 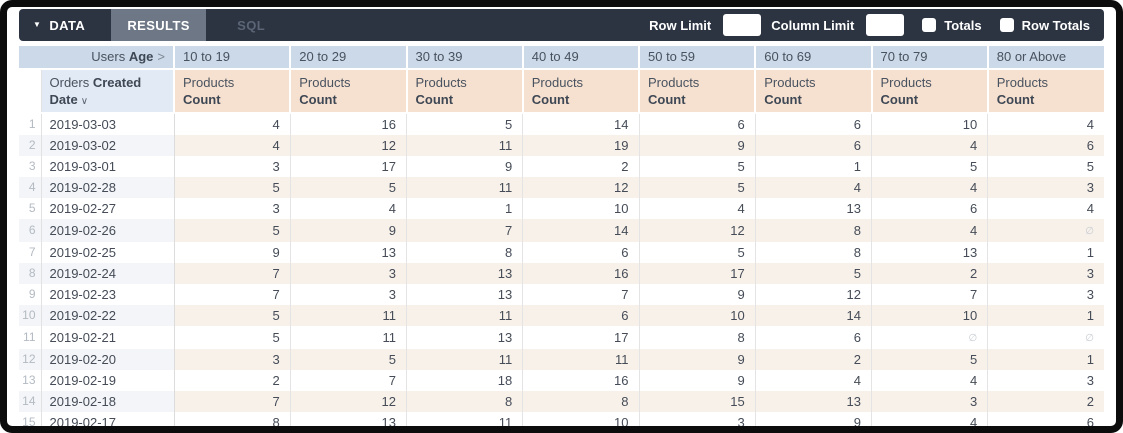 What do you see at coordinates (108, 294) in the screenshot?
I see `date-cell: 2019-02-23` at bounding box center [108, 294].